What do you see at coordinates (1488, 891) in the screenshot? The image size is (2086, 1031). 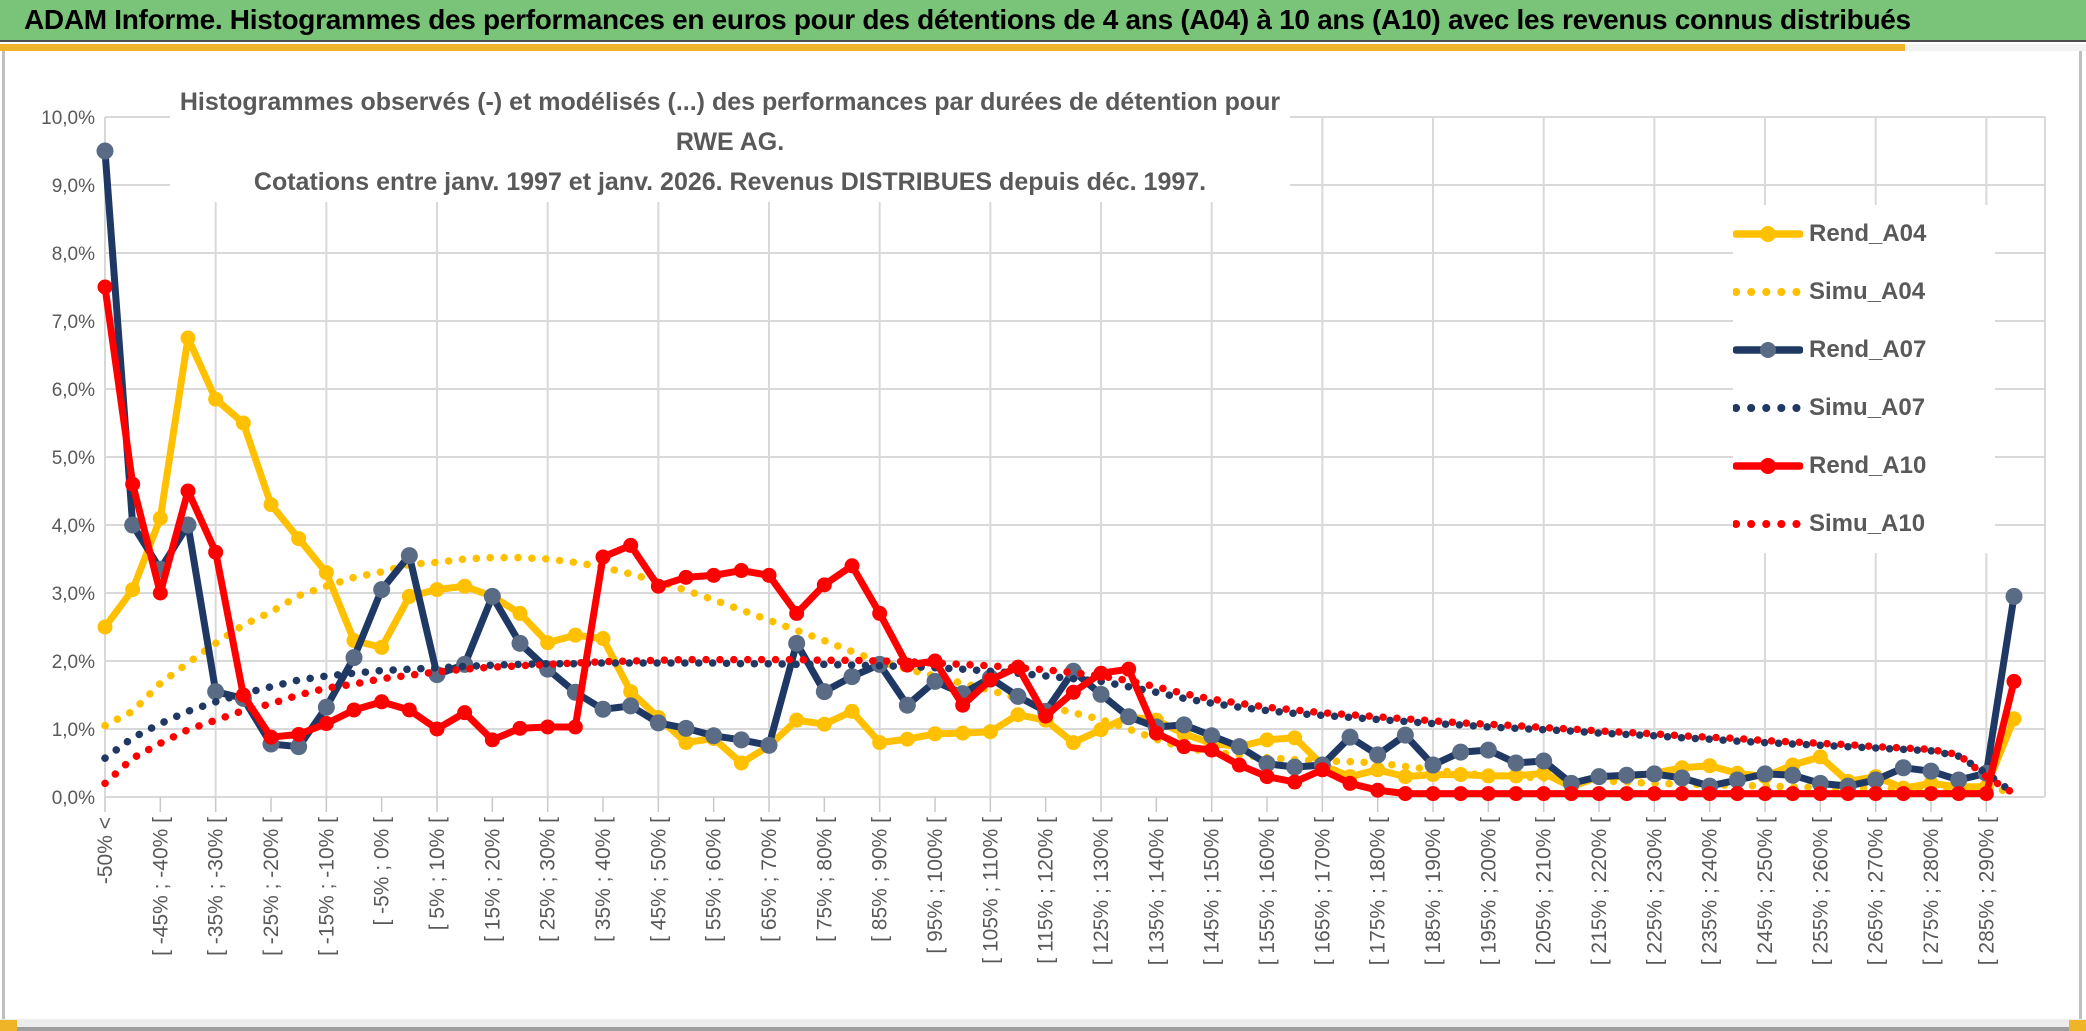 I see `x-axis-tick-label: [ 195% ; 200% [` at bounding box center [1488, 891].